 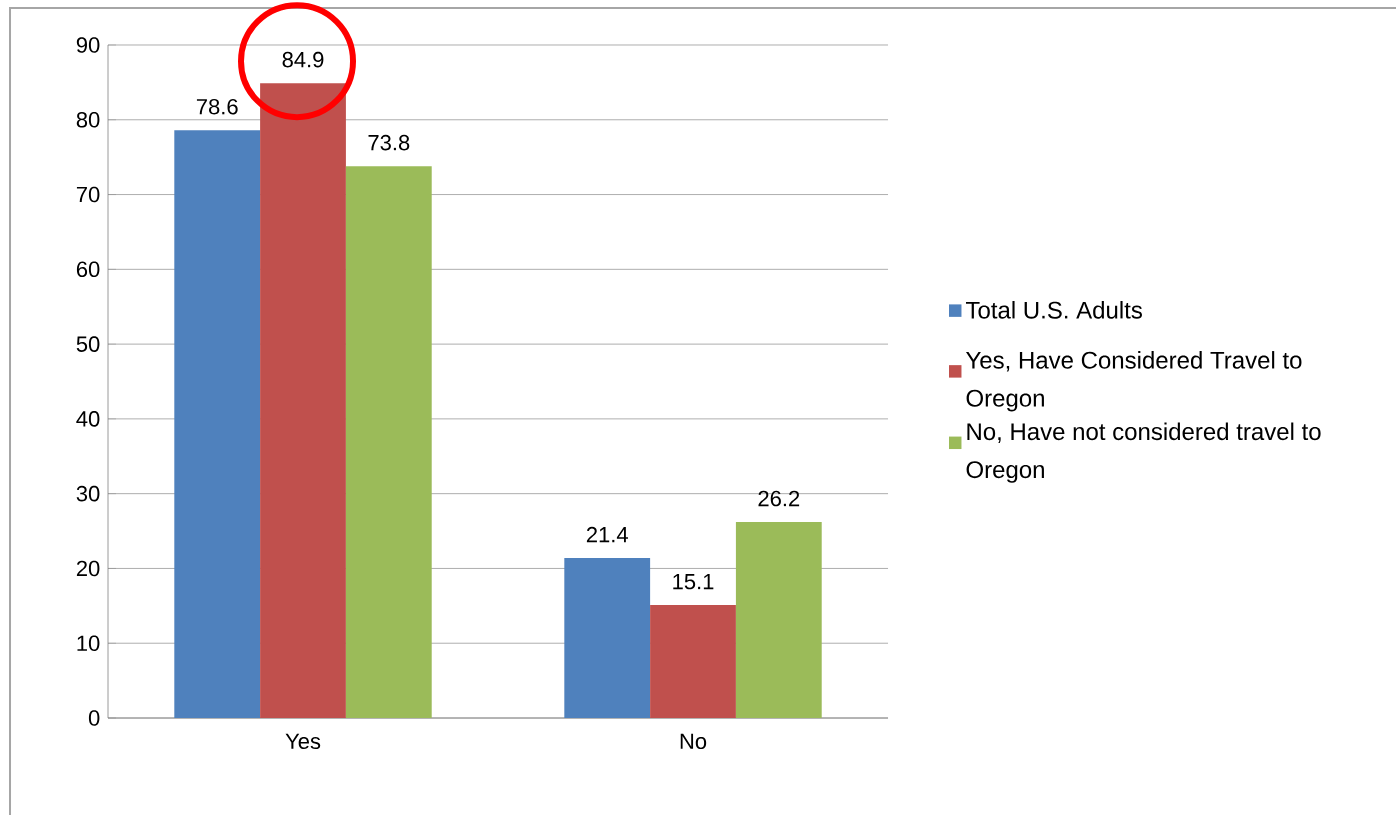 What do you see at coordinates (1143, 452) in the screenshot?
I see `legend-label: No, Have not considered travel to Oregon` at bounding box center [1143, 452].